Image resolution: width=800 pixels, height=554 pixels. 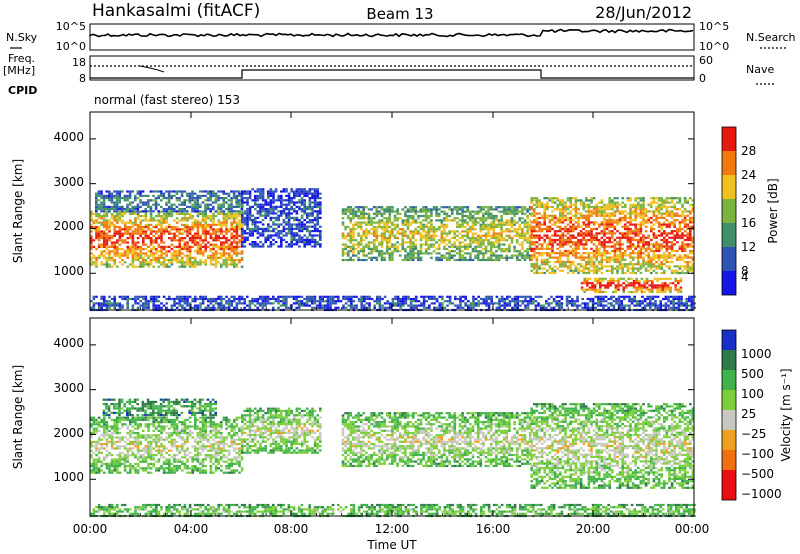 What do you see at coordinates (22, 37) in the screenshot?
I see `noise-left-label: N.Sky` at bounding box center [22, 37].